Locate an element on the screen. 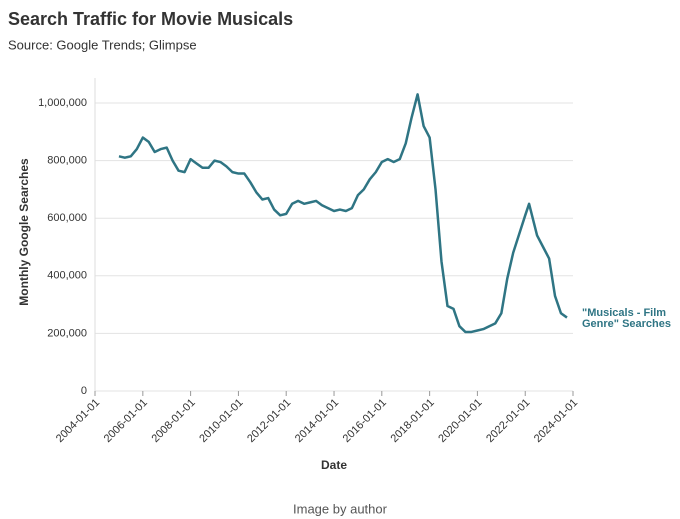 This screenshot has height=519, width=680. x-tick-label: 2016-01-01 is located at coordinates (365, 421).